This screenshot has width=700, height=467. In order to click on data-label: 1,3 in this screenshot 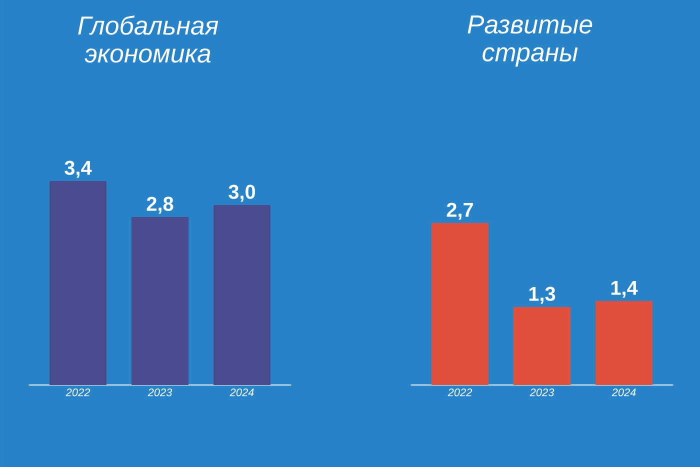, I will do `click(542, 295)`.